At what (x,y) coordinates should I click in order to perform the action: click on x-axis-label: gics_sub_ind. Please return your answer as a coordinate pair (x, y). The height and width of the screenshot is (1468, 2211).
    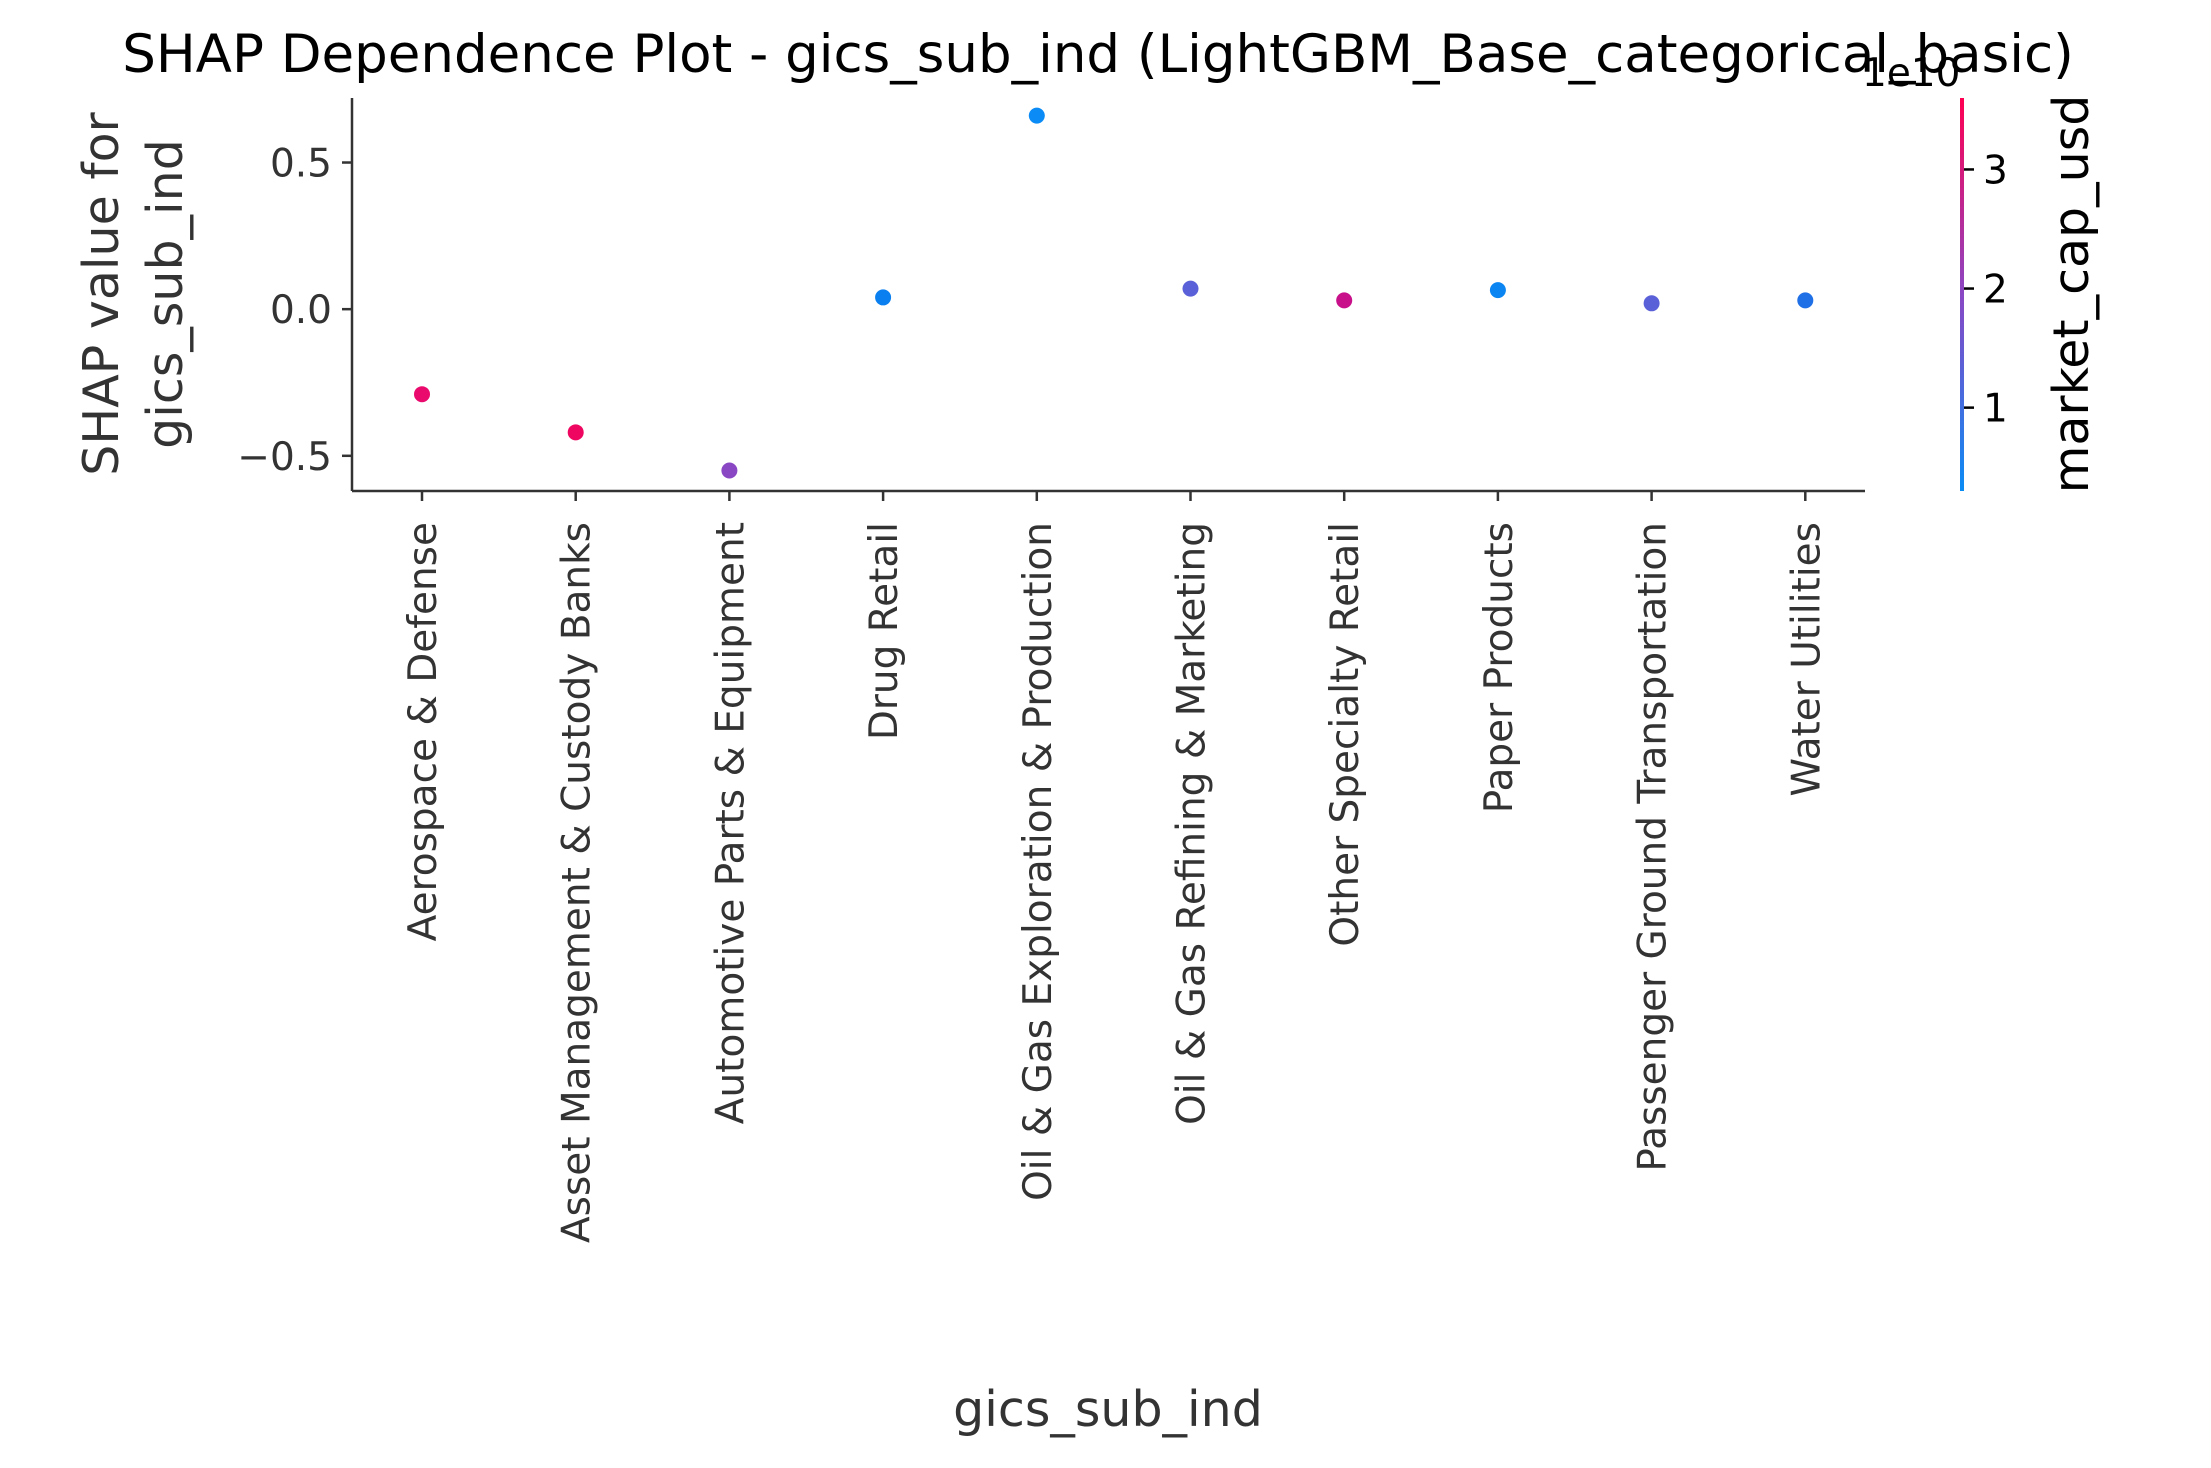
    Looking at the image, I should click on (1108, 1409).